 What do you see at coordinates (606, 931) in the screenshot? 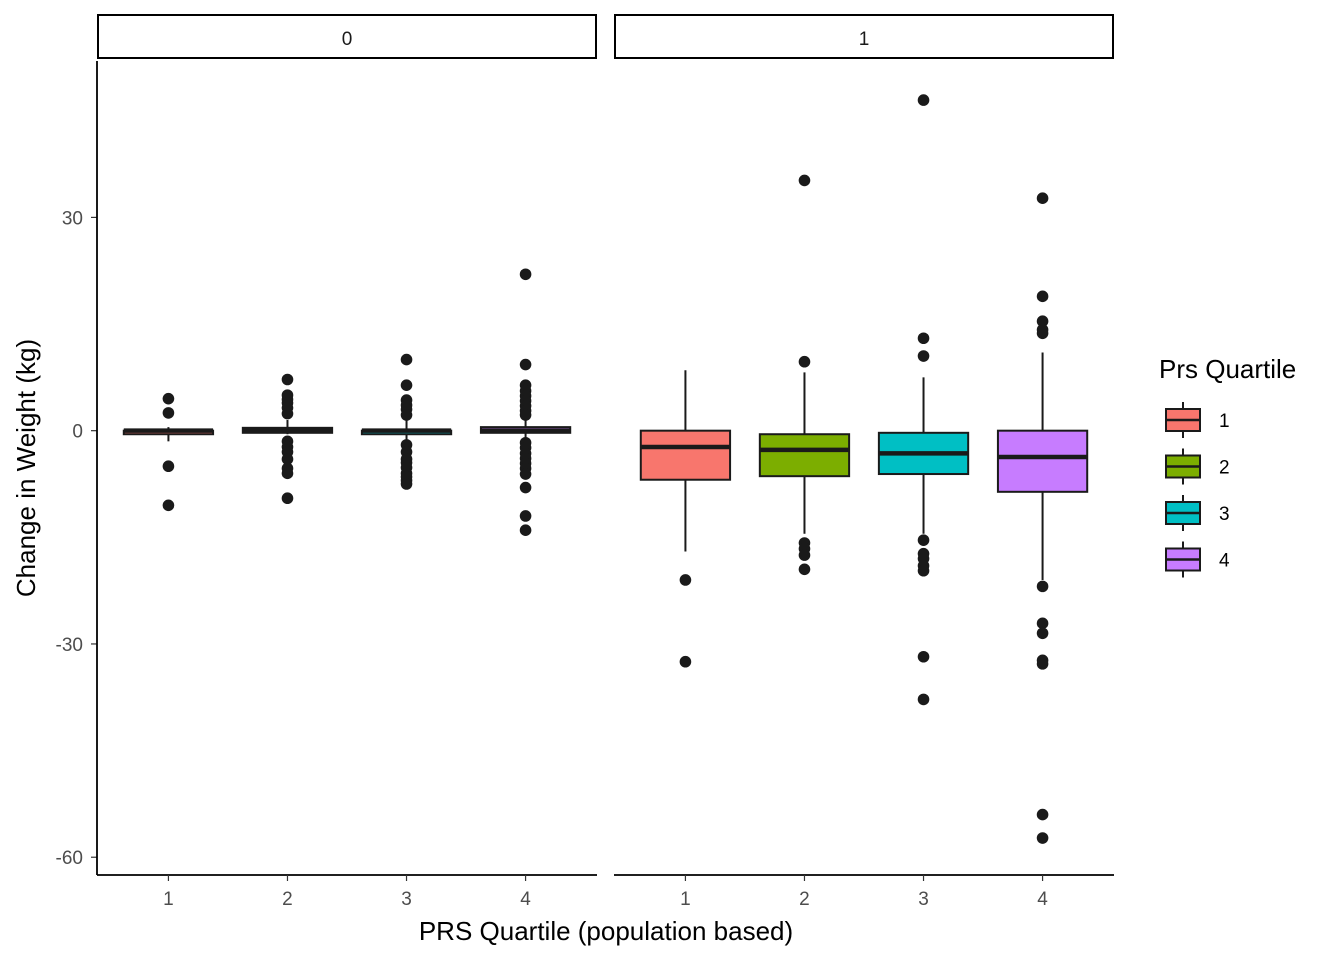
I see `x-axis-title: PRS Quartile (population based)` at bounding box center [606, 931].